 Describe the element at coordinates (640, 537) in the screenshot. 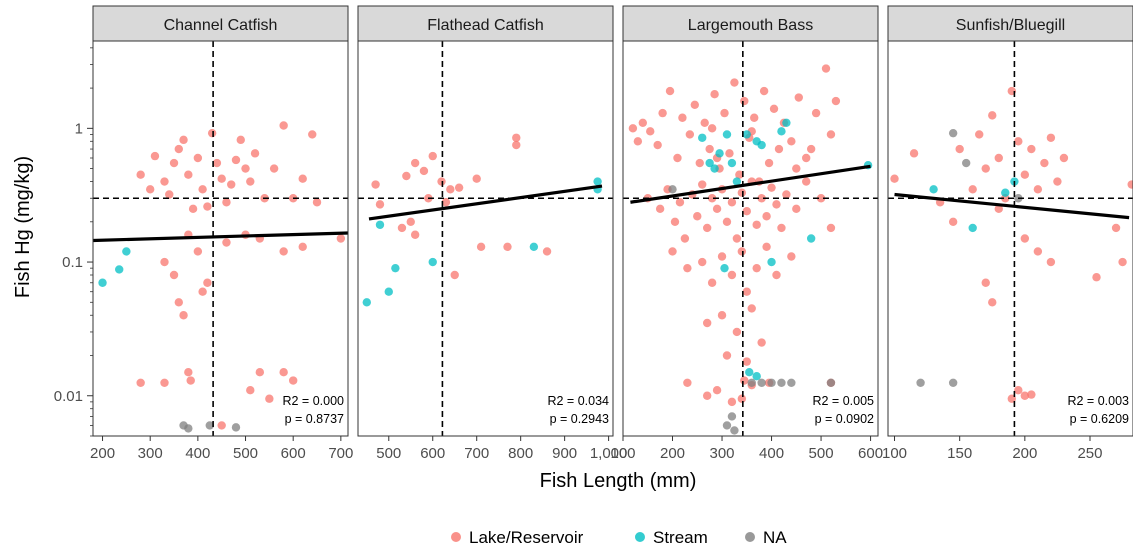

I see `legend-swatch` at that location.